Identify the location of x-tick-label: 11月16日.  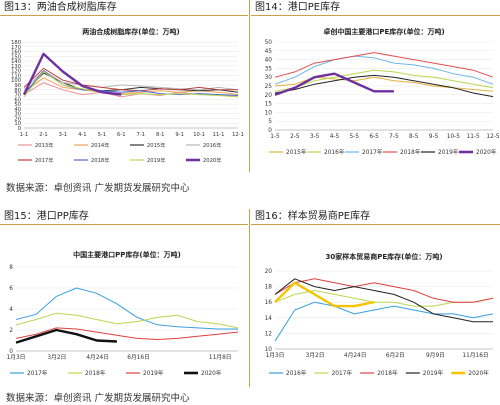
(475, 355).